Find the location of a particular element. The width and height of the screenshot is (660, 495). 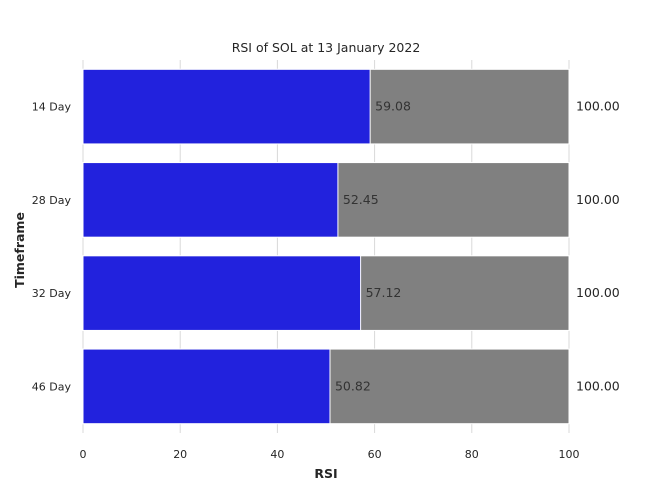

rsi-value-label: 59.08 is located at coordinates (393, 106).